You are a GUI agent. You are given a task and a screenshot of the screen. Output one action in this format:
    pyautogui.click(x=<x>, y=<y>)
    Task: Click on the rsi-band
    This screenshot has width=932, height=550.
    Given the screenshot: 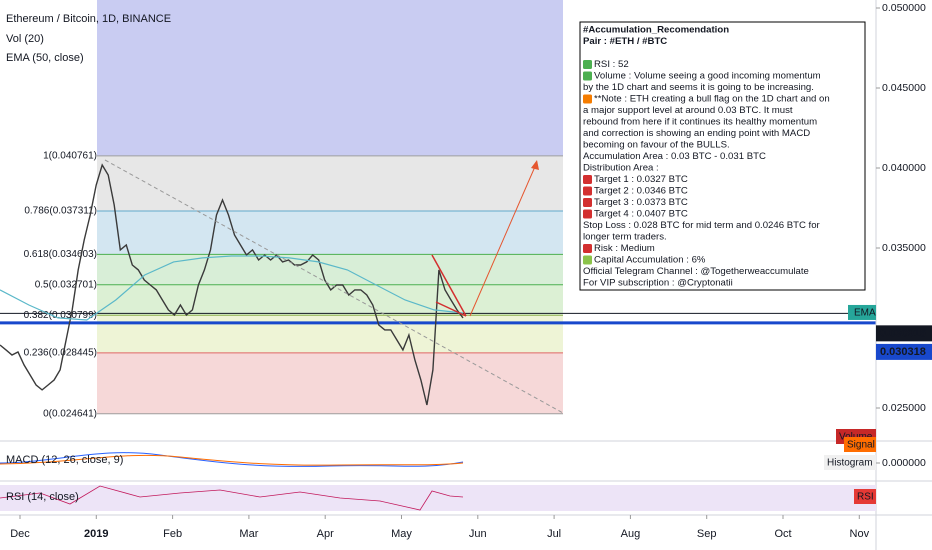 What is the action you would take?
    pyautogui.click(x=438, y=498)
    